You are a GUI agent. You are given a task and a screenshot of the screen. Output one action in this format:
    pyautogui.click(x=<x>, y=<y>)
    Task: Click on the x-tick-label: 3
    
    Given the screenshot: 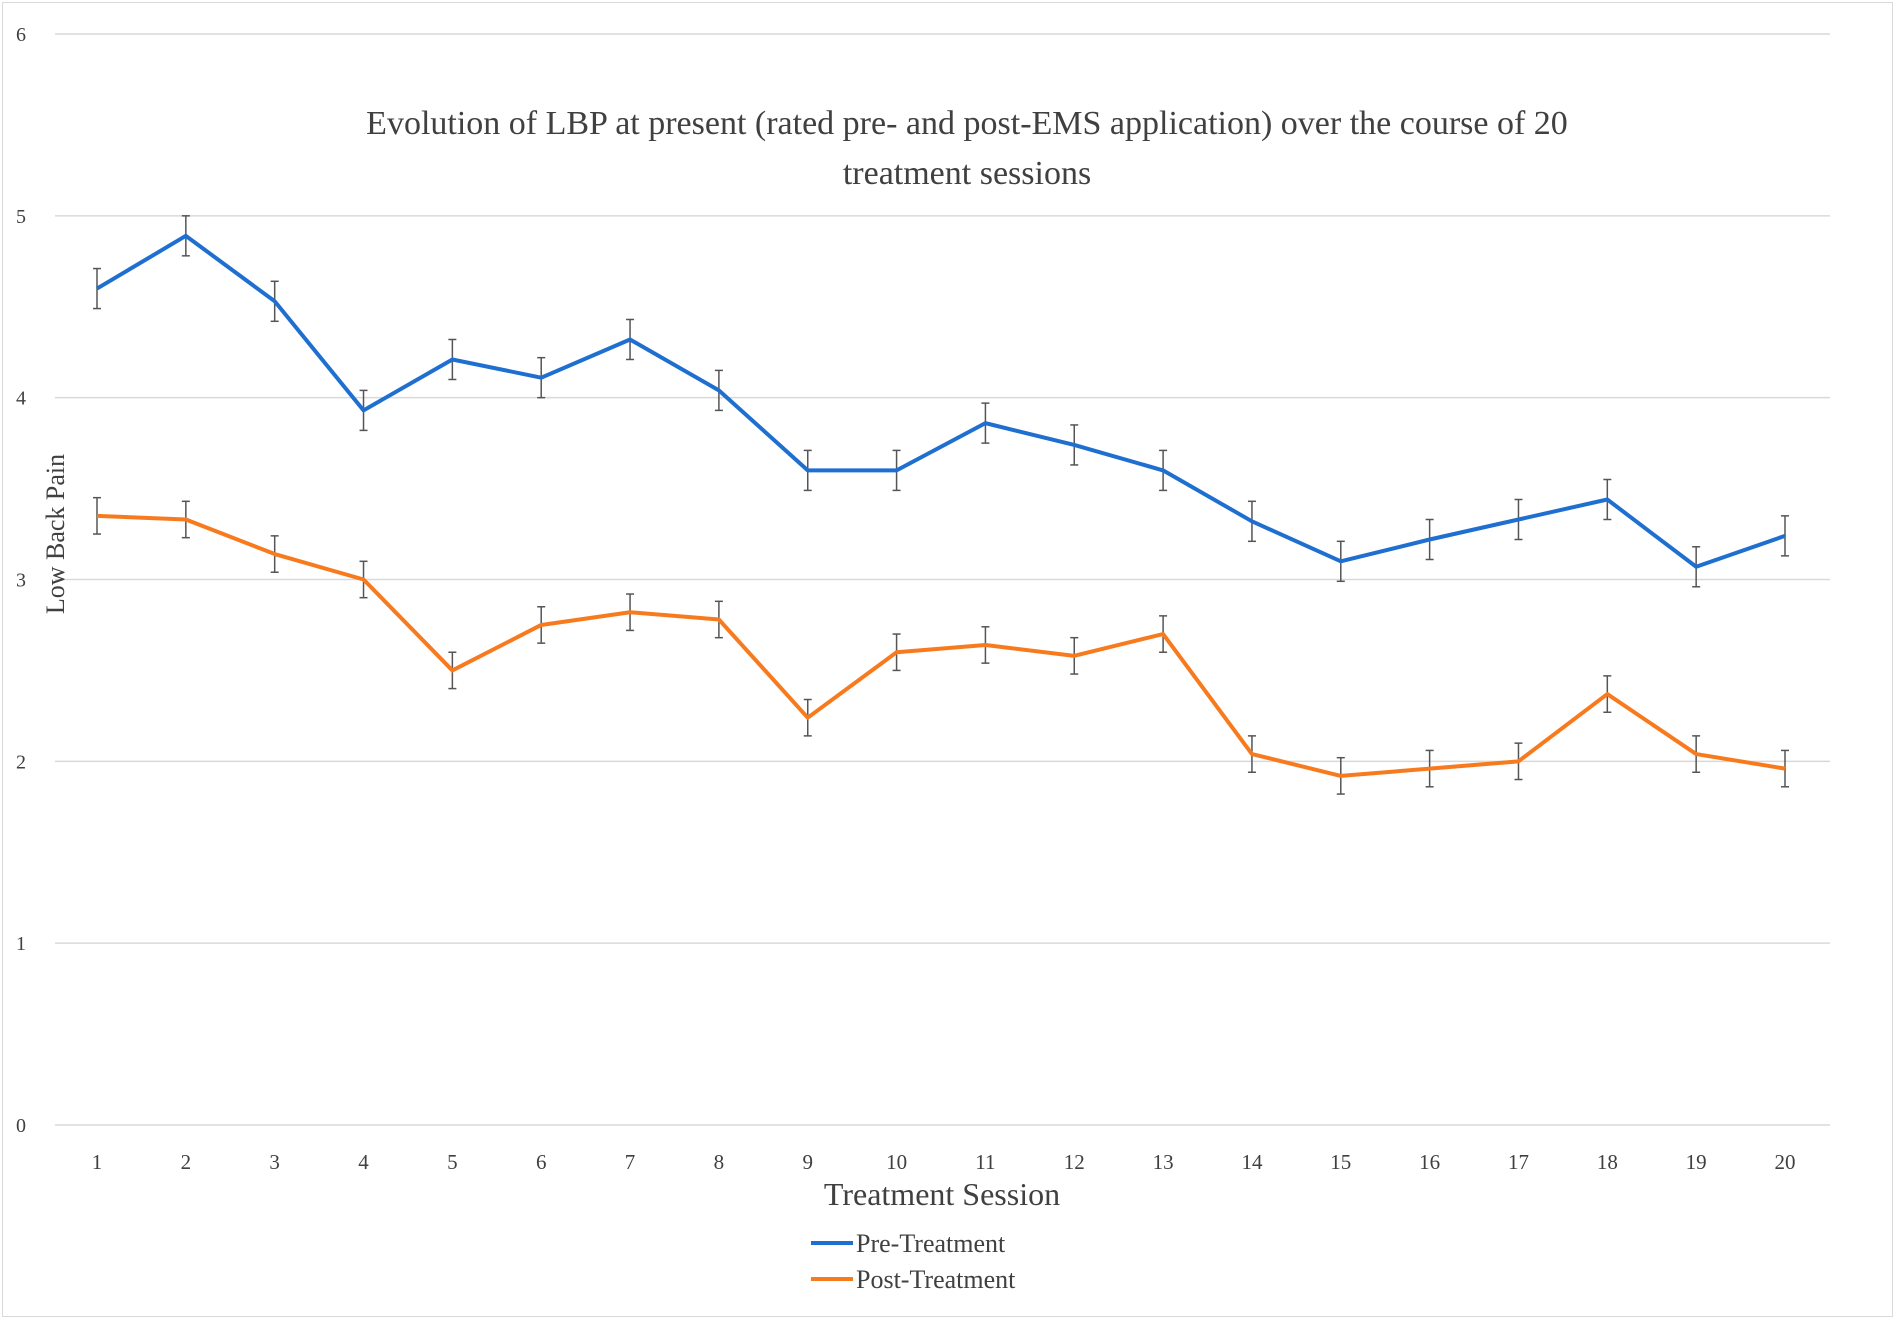 What is the action you would take?
    pyautogui.click(x=274, y=1162)
    